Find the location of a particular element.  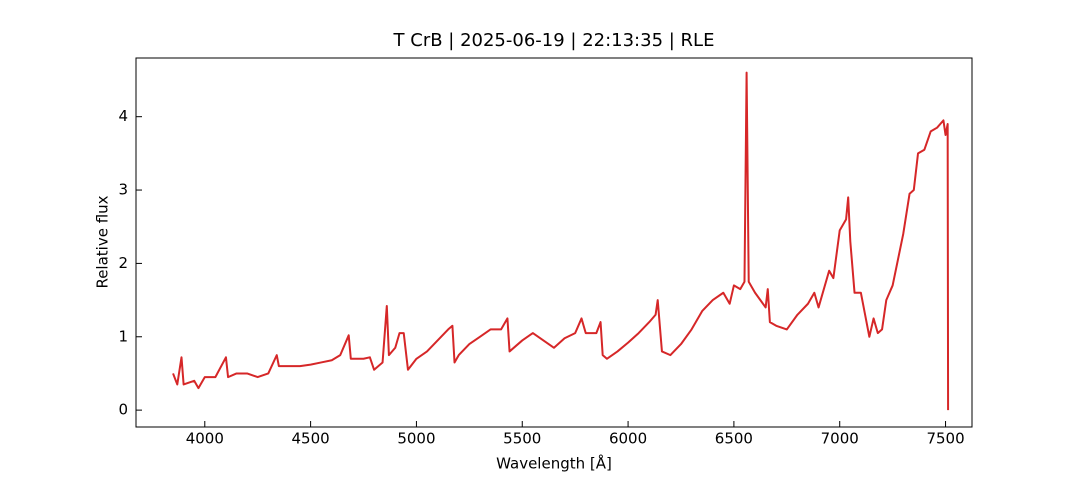

y-tick-label: 3 is located at coordinates (123, 190).